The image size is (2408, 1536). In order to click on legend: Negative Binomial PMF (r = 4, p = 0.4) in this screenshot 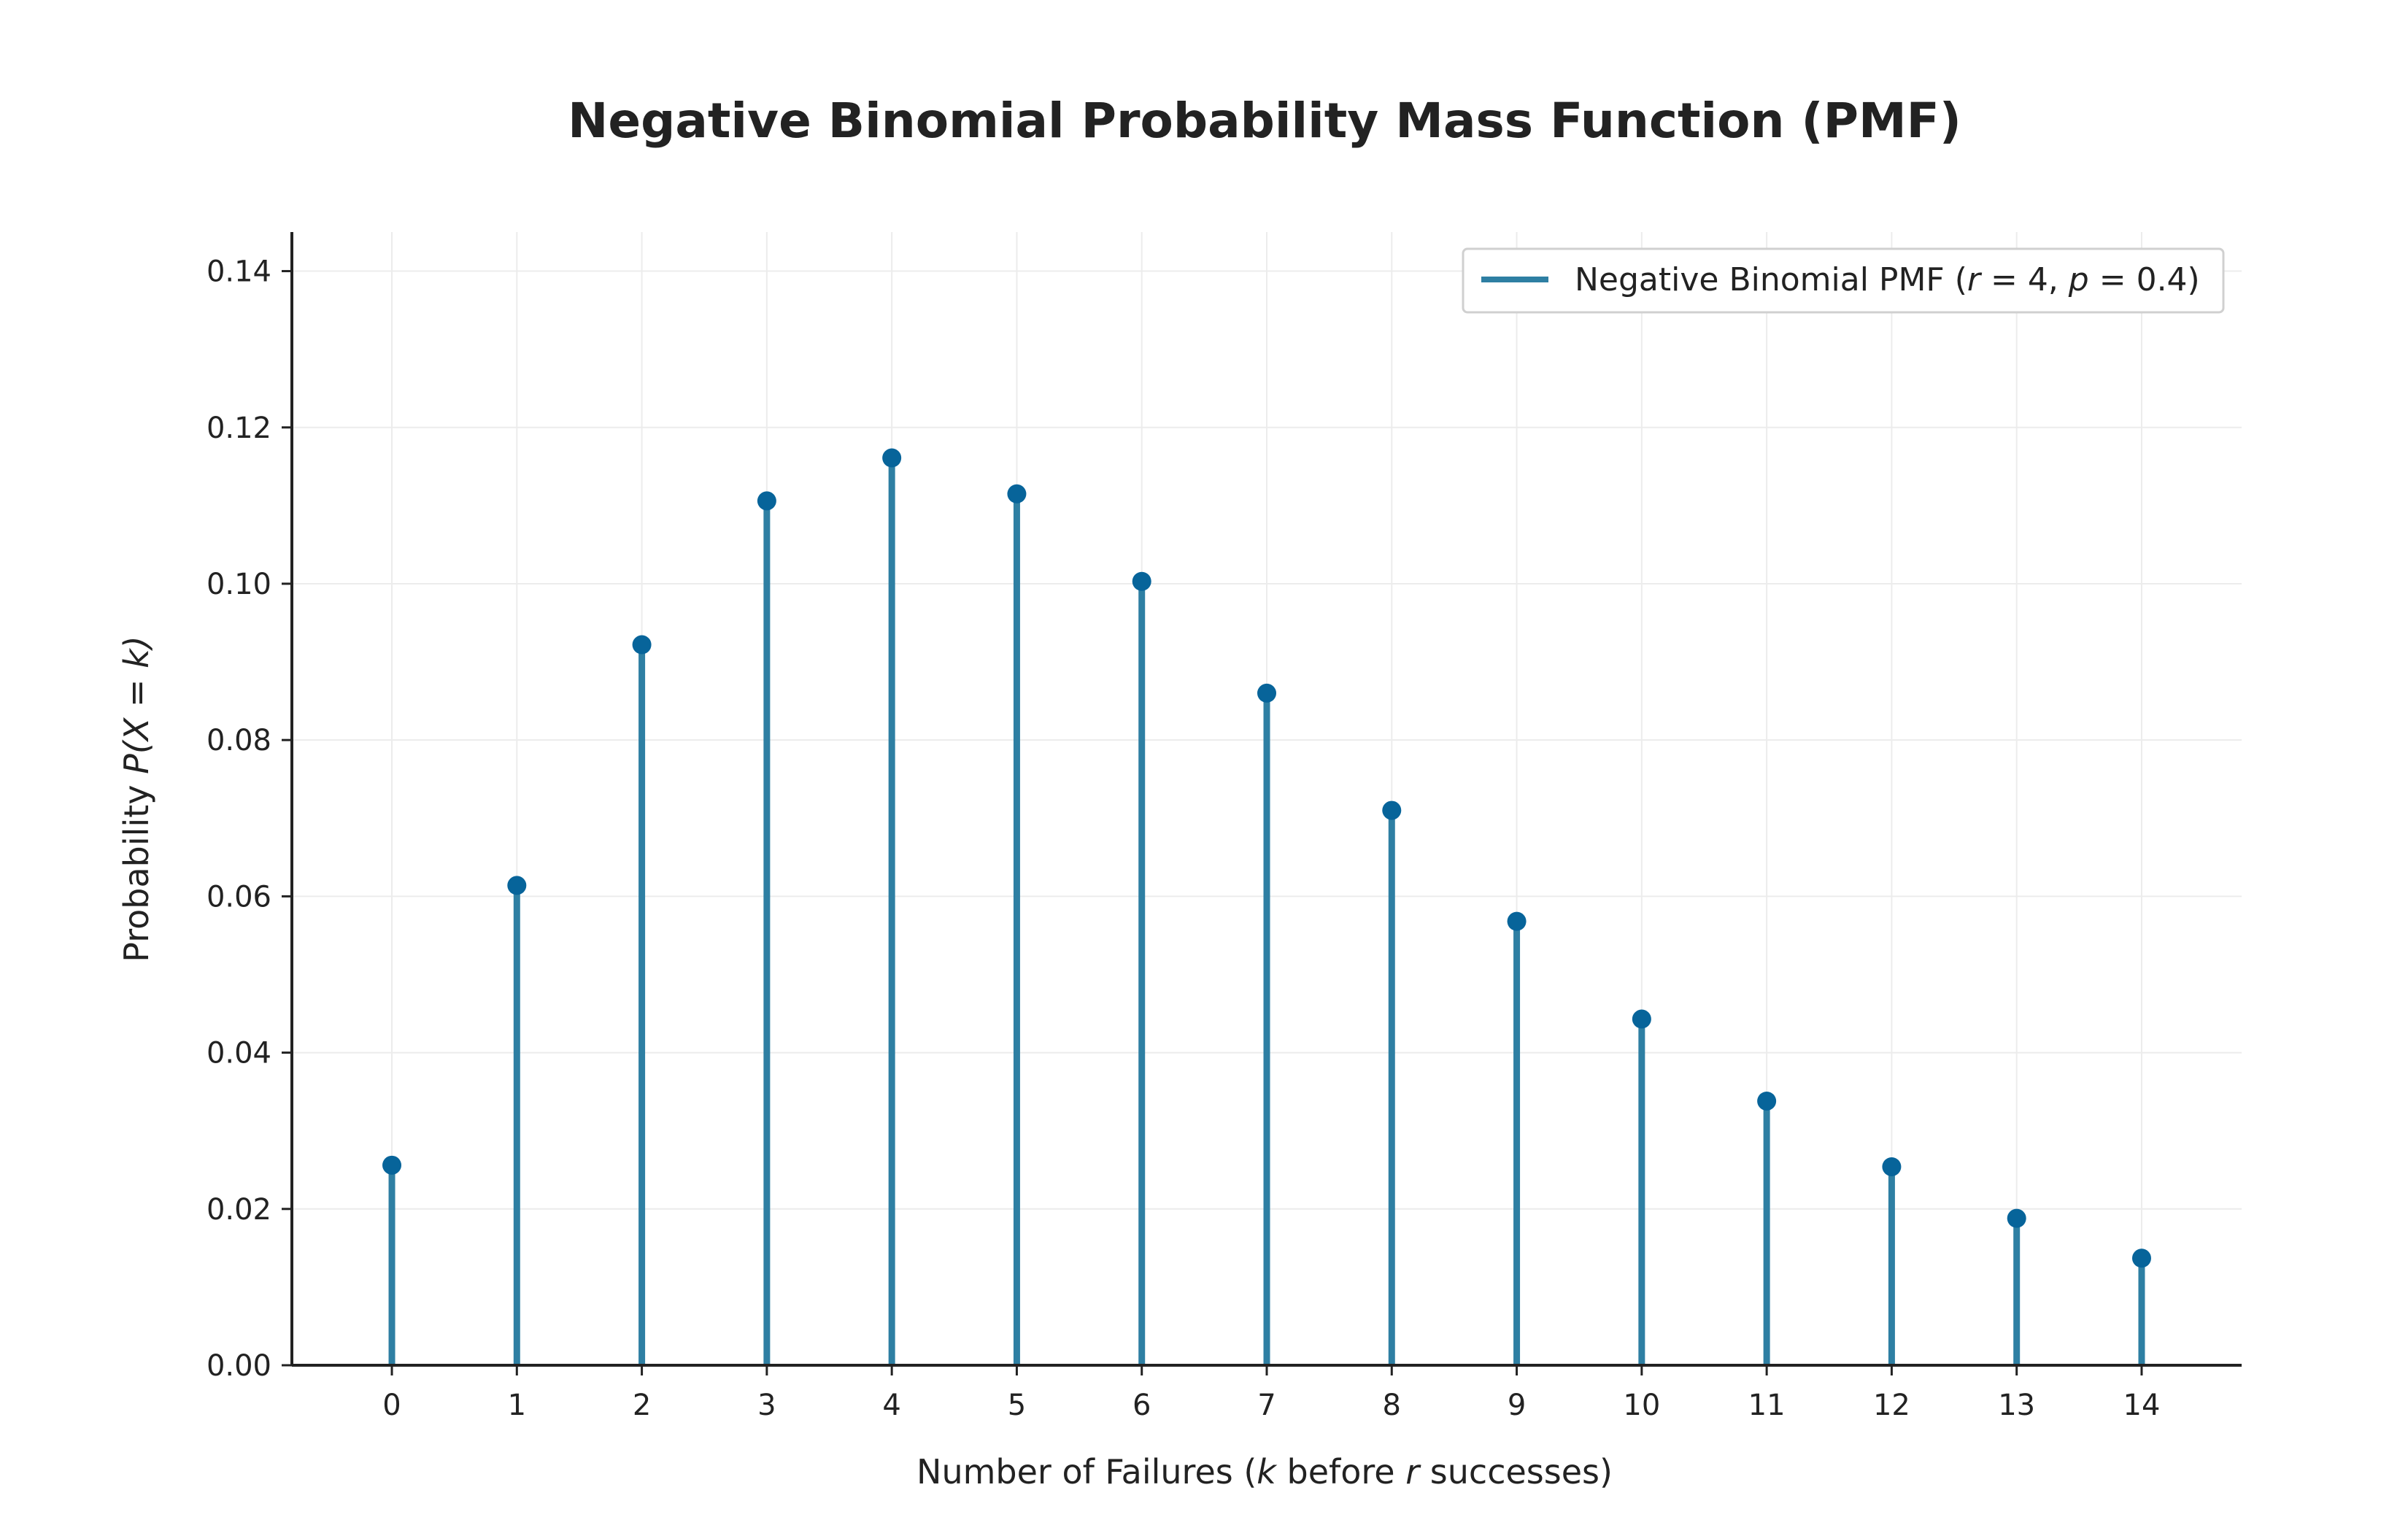, I will do `click(1844, 280)`.